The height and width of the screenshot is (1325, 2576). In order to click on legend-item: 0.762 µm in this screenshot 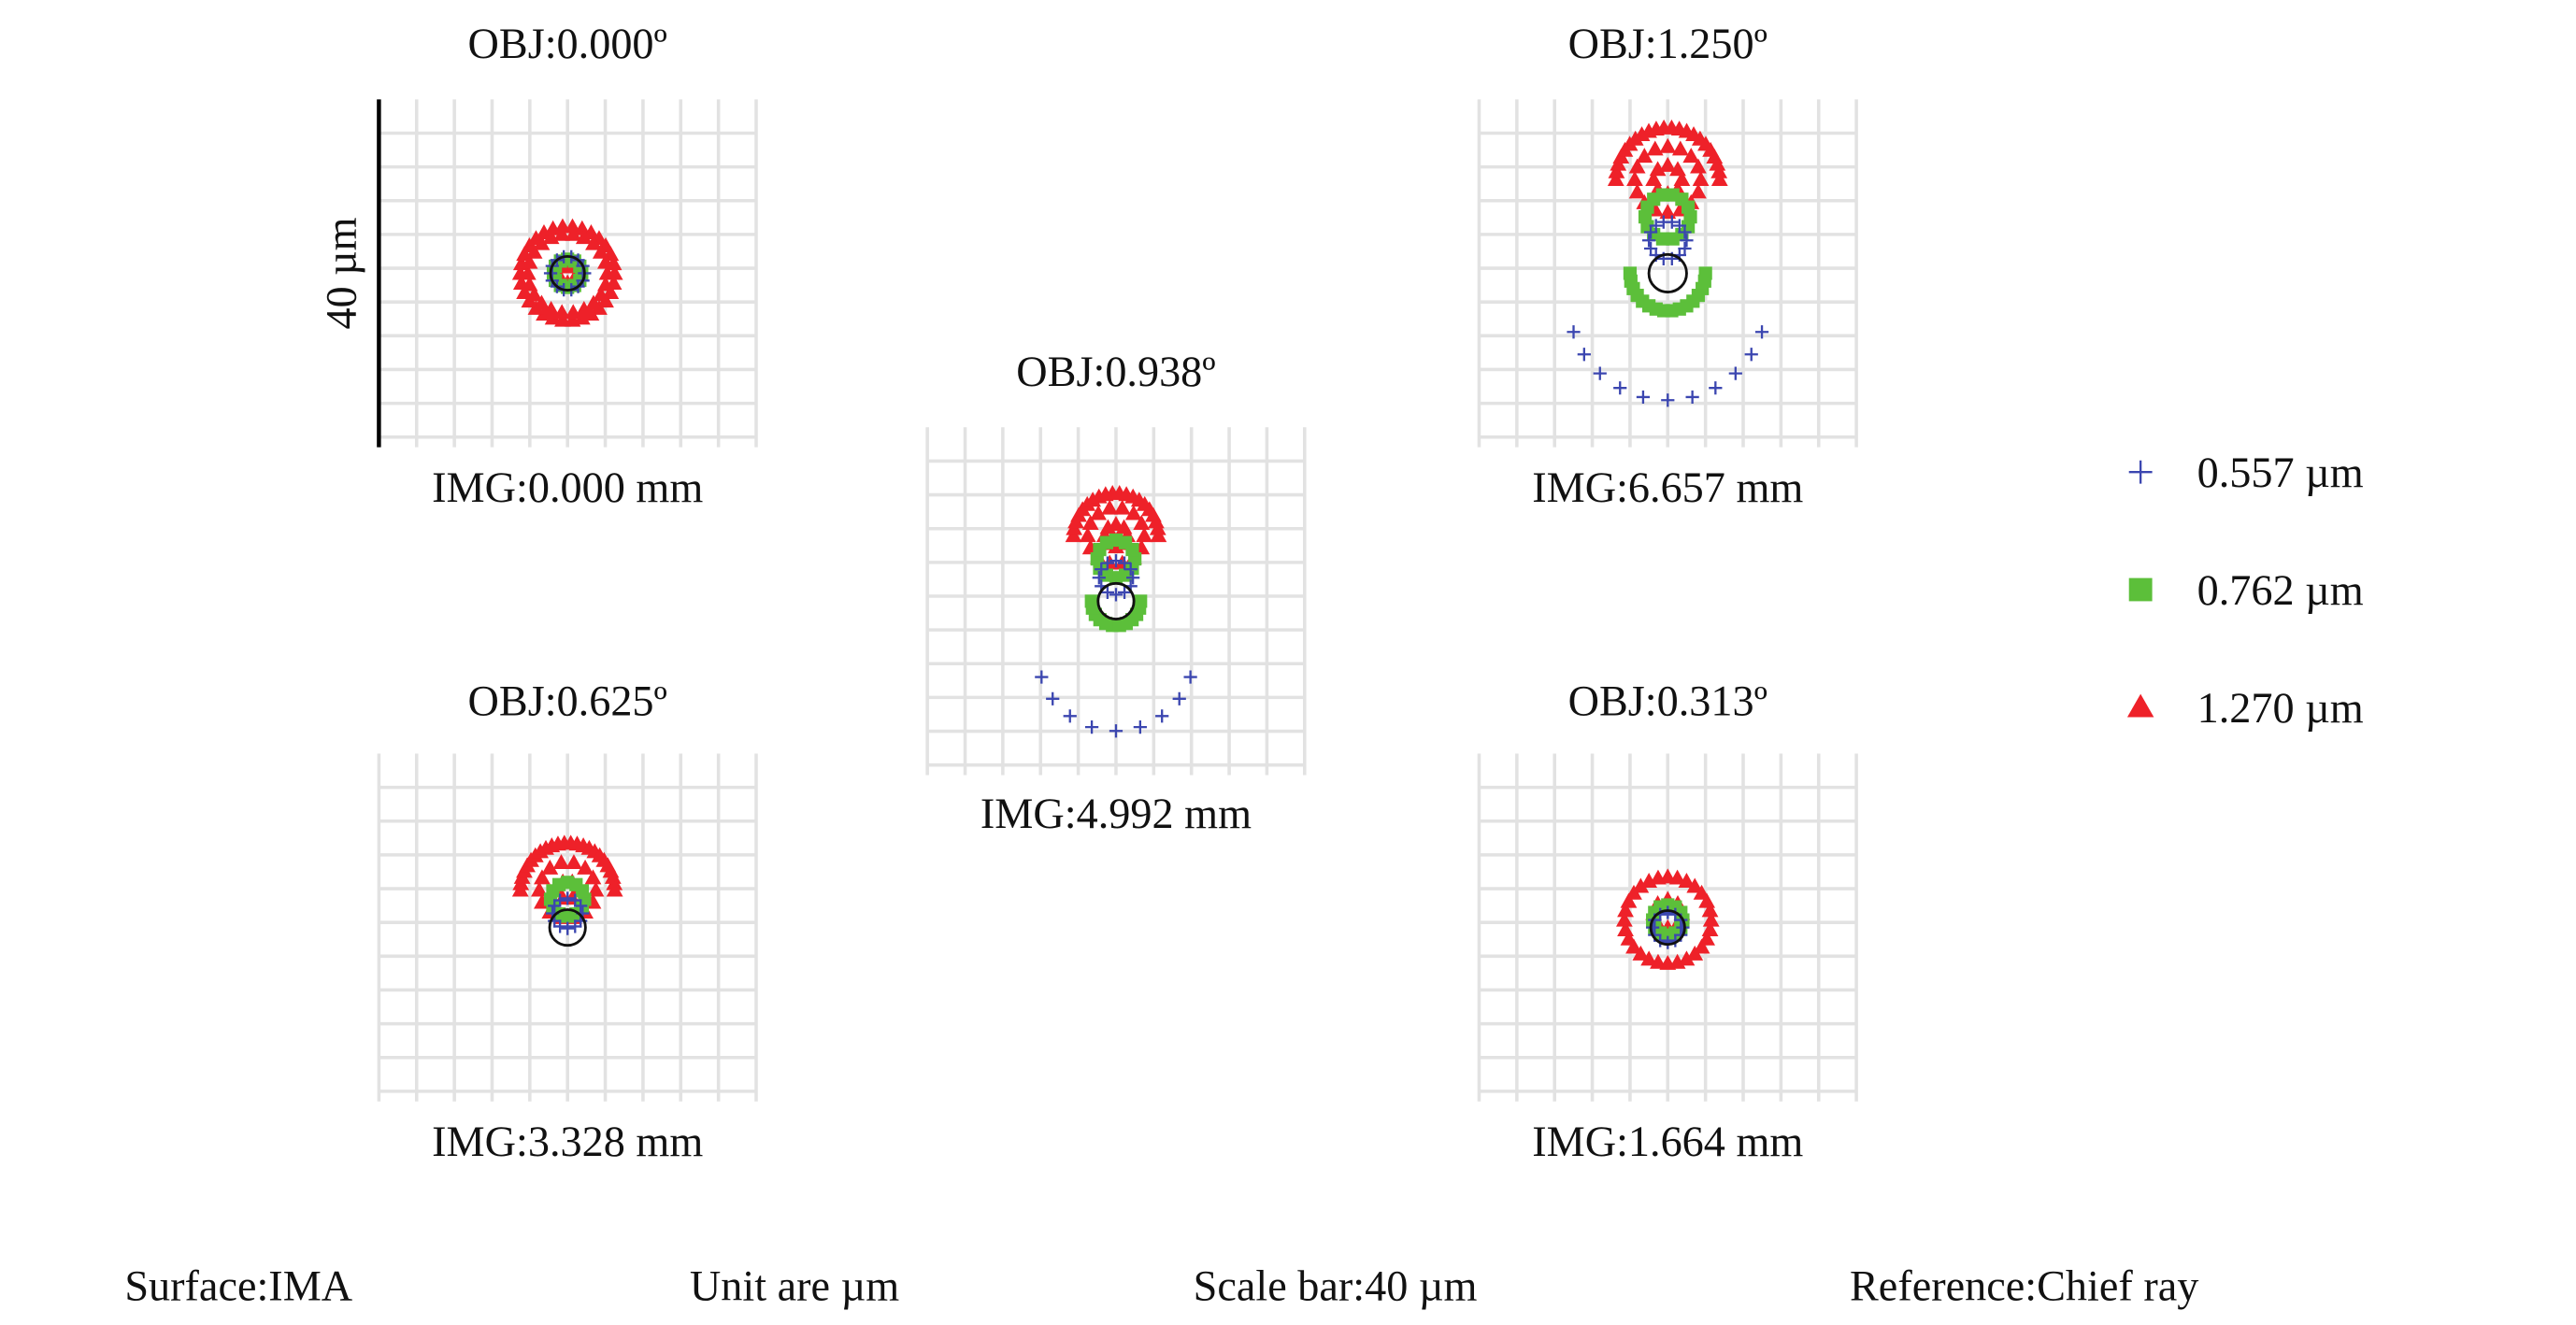, I will do `click(2246, 590)`.